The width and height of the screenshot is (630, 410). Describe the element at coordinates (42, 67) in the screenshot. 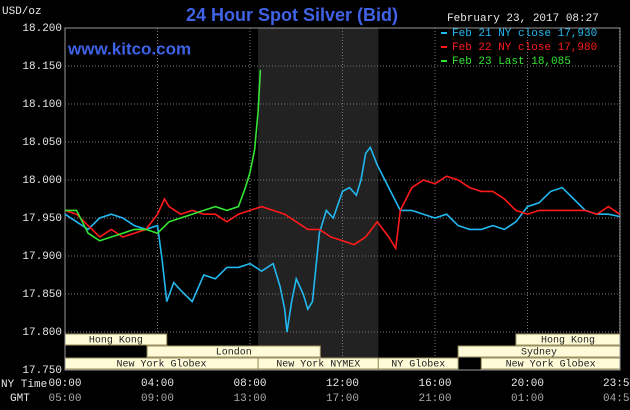

I see `y-tick-label: 18.150` at that location.